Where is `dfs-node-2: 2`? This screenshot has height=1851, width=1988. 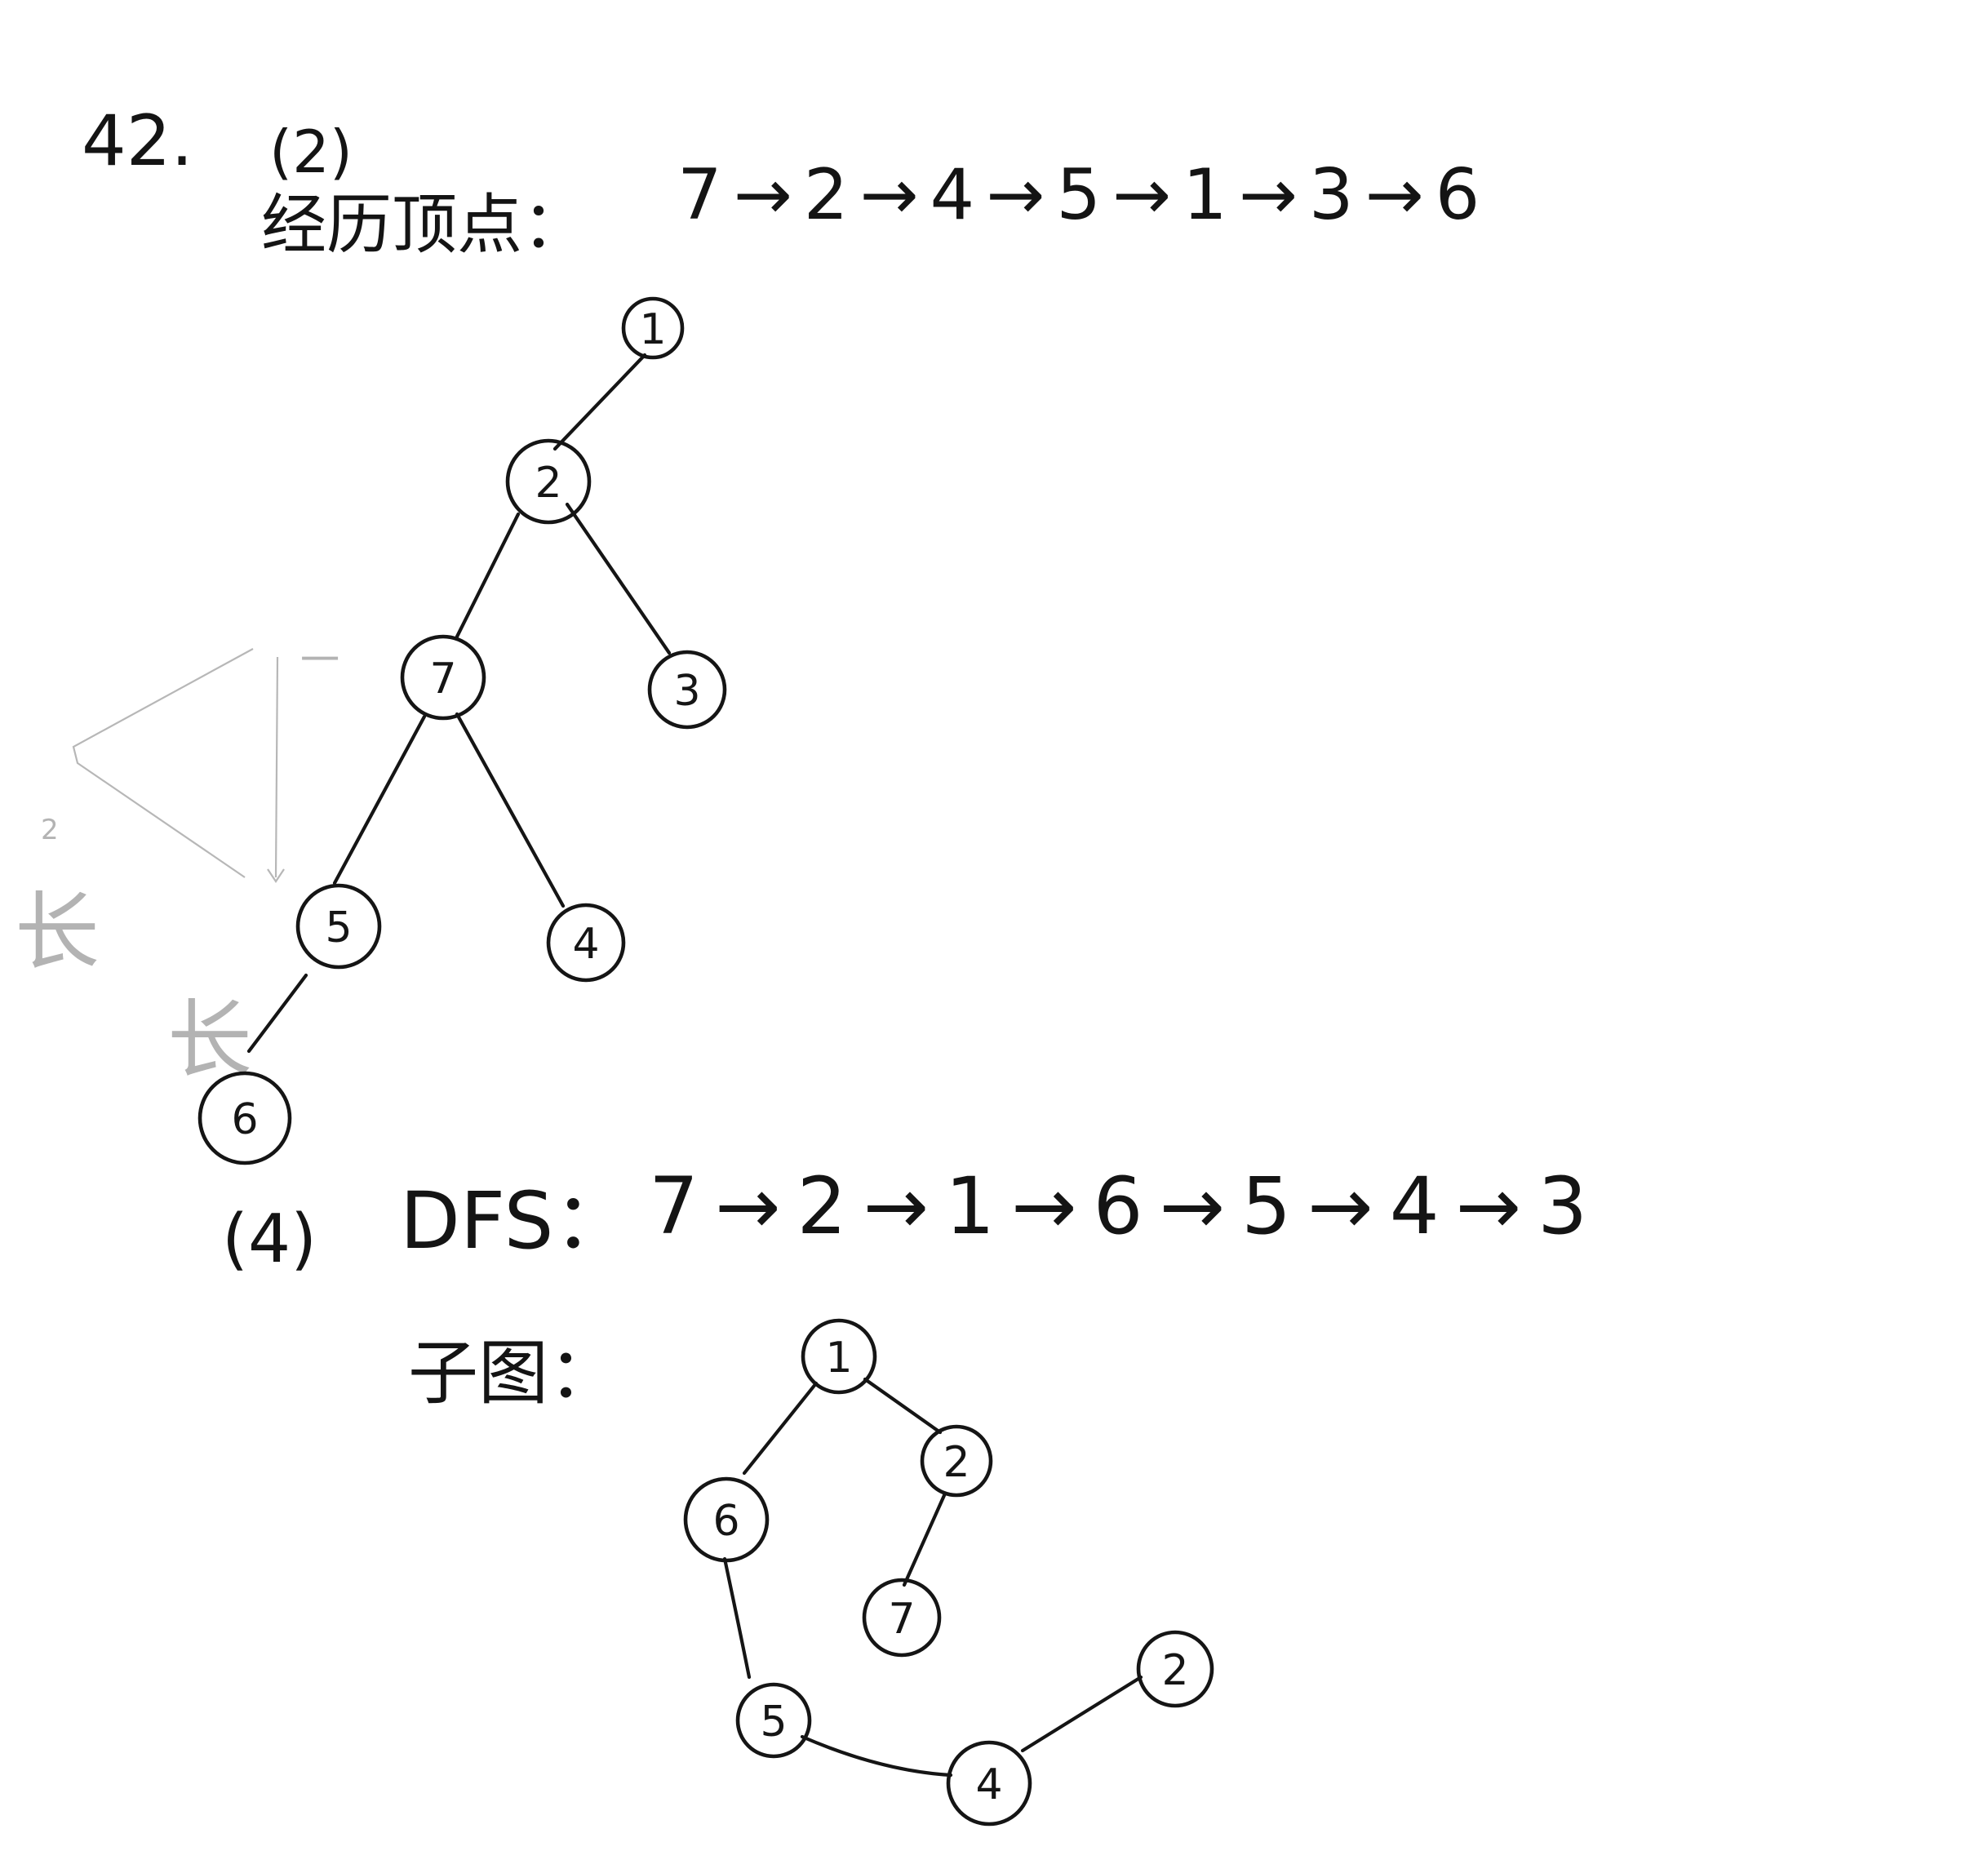 dfs-node-2: 2 is located at coordinates (956, 1461).